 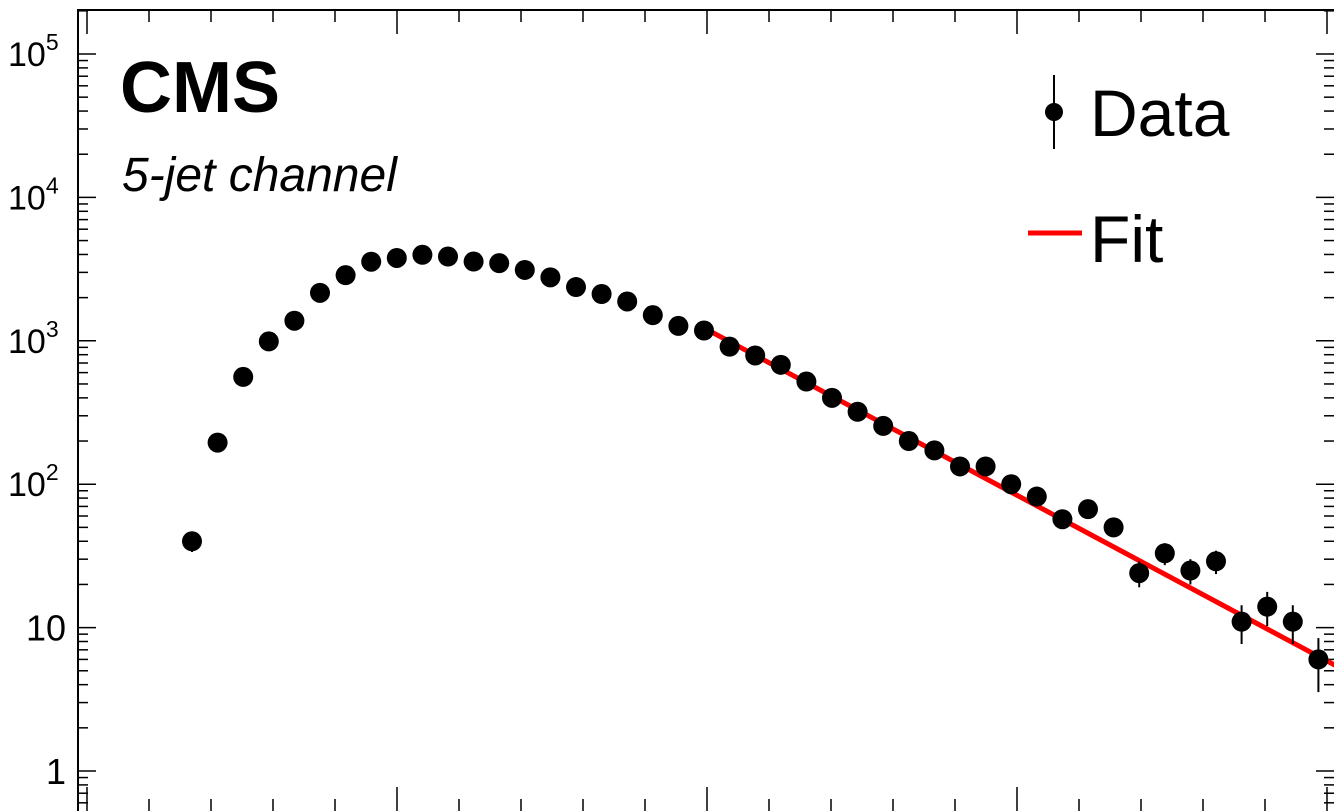 What do you see at coordinates (1126, 239) in the screenshot?
I see `legend-fit-label: Fit` at bounding box center [1126, 239].